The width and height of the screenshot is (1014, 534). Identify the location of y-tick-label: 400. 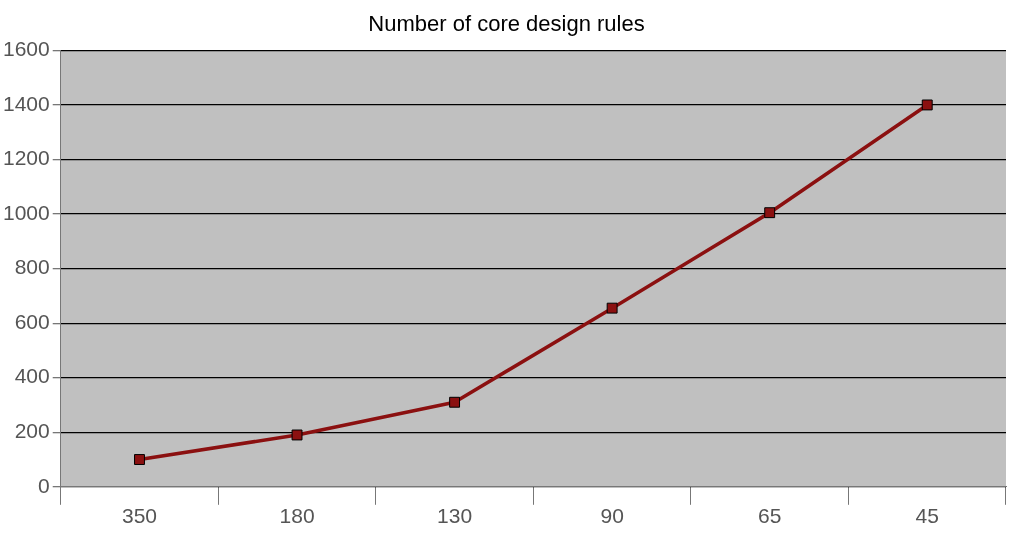
(32, 376).